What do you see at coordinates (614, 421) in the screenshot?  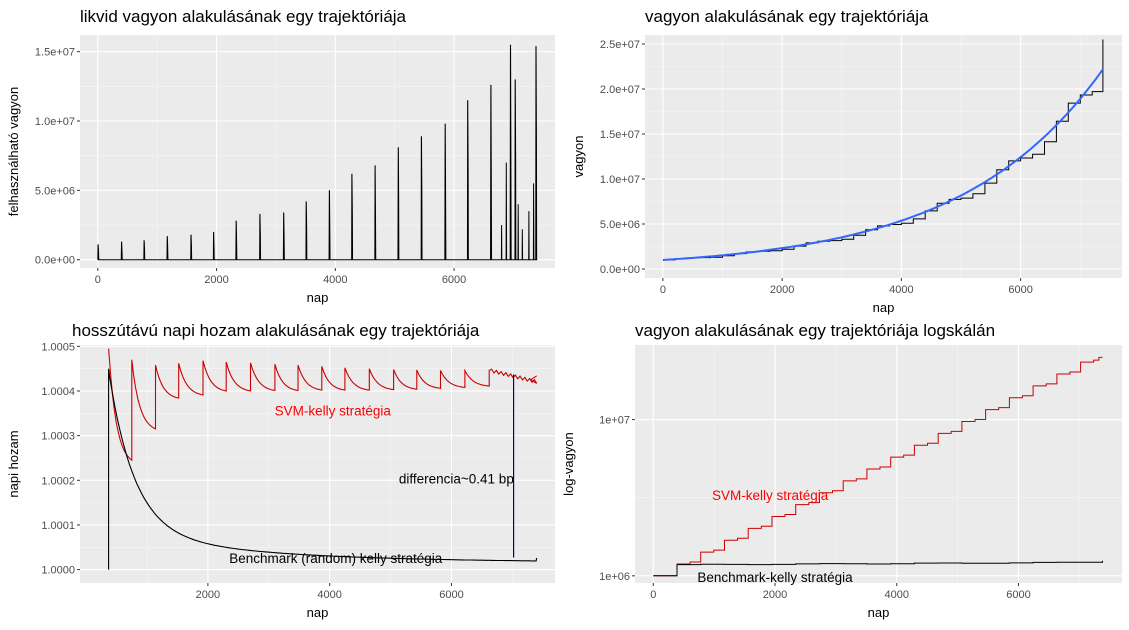 I see `y-tick-label: 1e+07` at bounding box center [614, 421].